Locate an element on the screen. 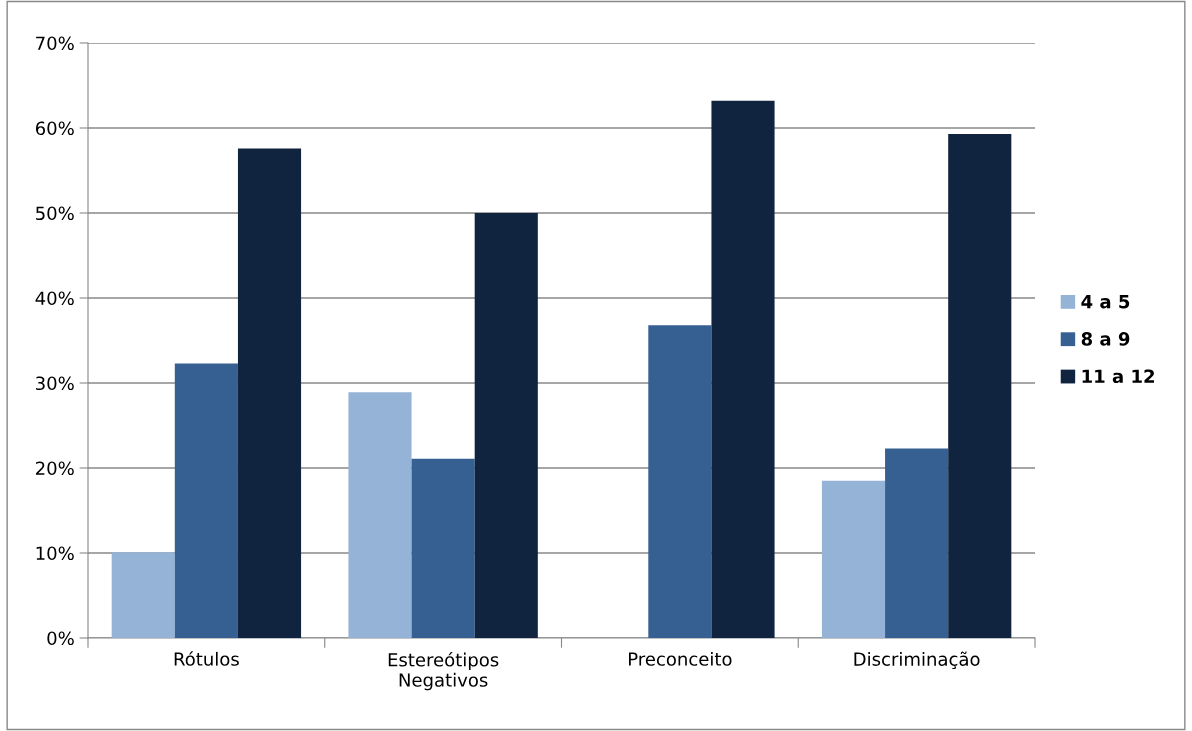 Image resolution: width=1192 pixels, height=731 pixels. x-tick-label: Preconceito is located at coordinates (680, 658).